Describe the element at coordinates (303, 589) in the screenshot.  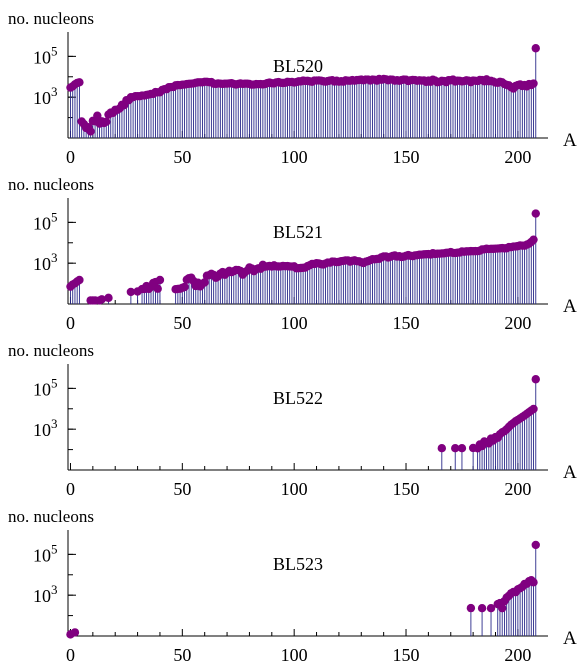
I see `series-BL523` at that location.